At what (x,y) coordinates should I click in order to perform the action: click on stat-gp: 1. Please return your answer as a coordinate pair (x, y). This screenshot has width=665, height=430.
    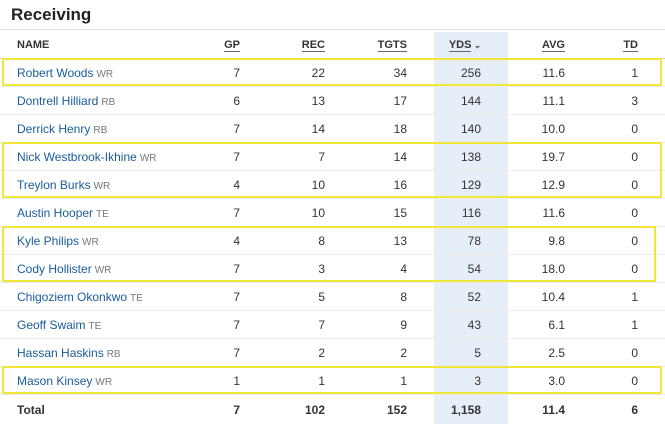
    Looking at the image, I should click on (213, 380).